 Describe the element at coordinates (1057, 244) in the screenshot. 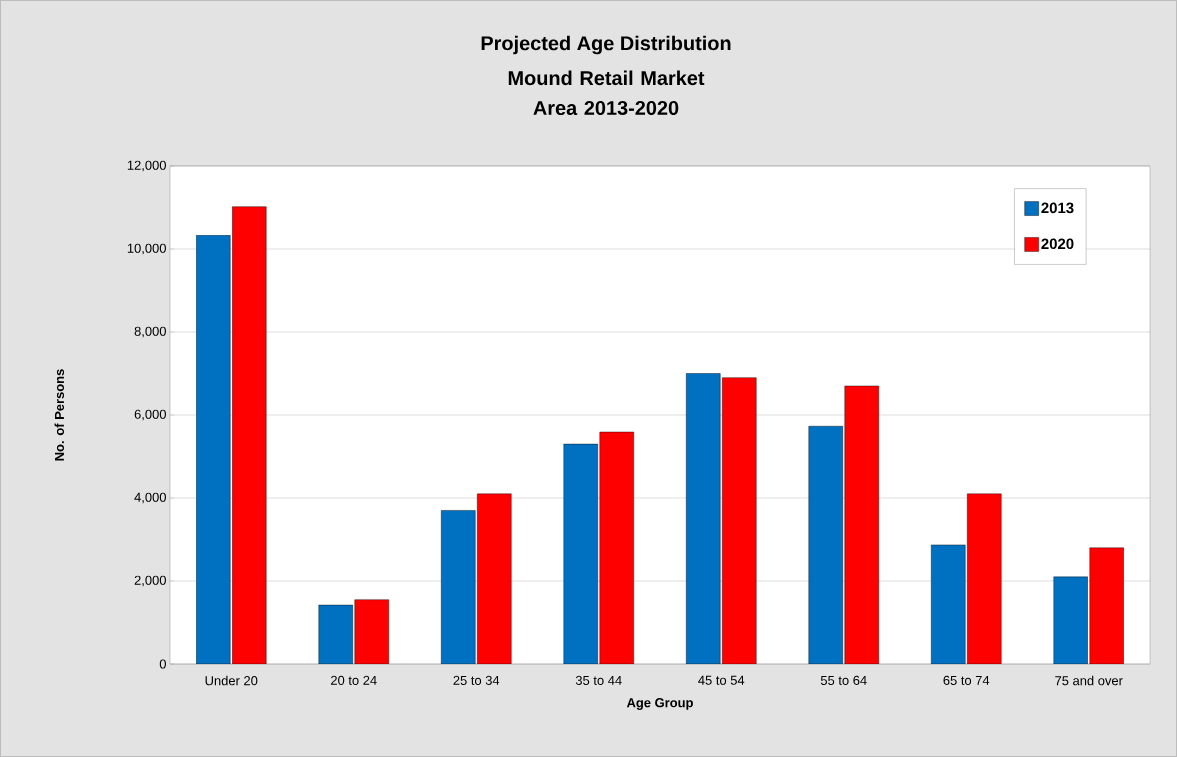

I see `legend-label: 2020` at that location.